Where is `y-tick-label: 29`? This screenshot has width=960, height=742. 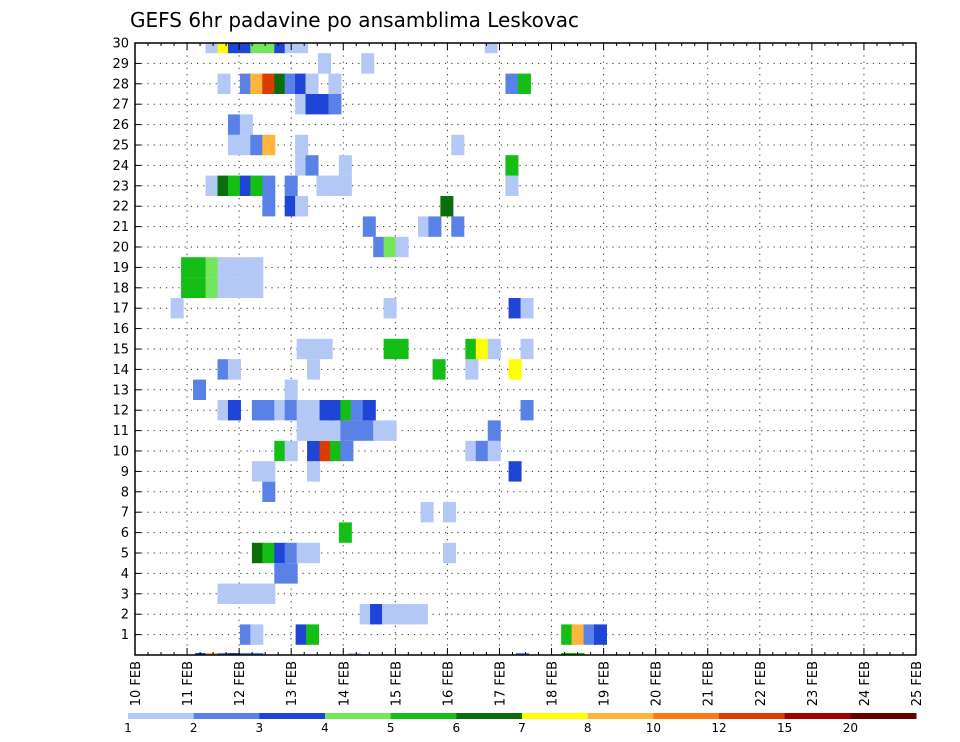 y-tick-label: 29 is located at coordinates (120, 64).